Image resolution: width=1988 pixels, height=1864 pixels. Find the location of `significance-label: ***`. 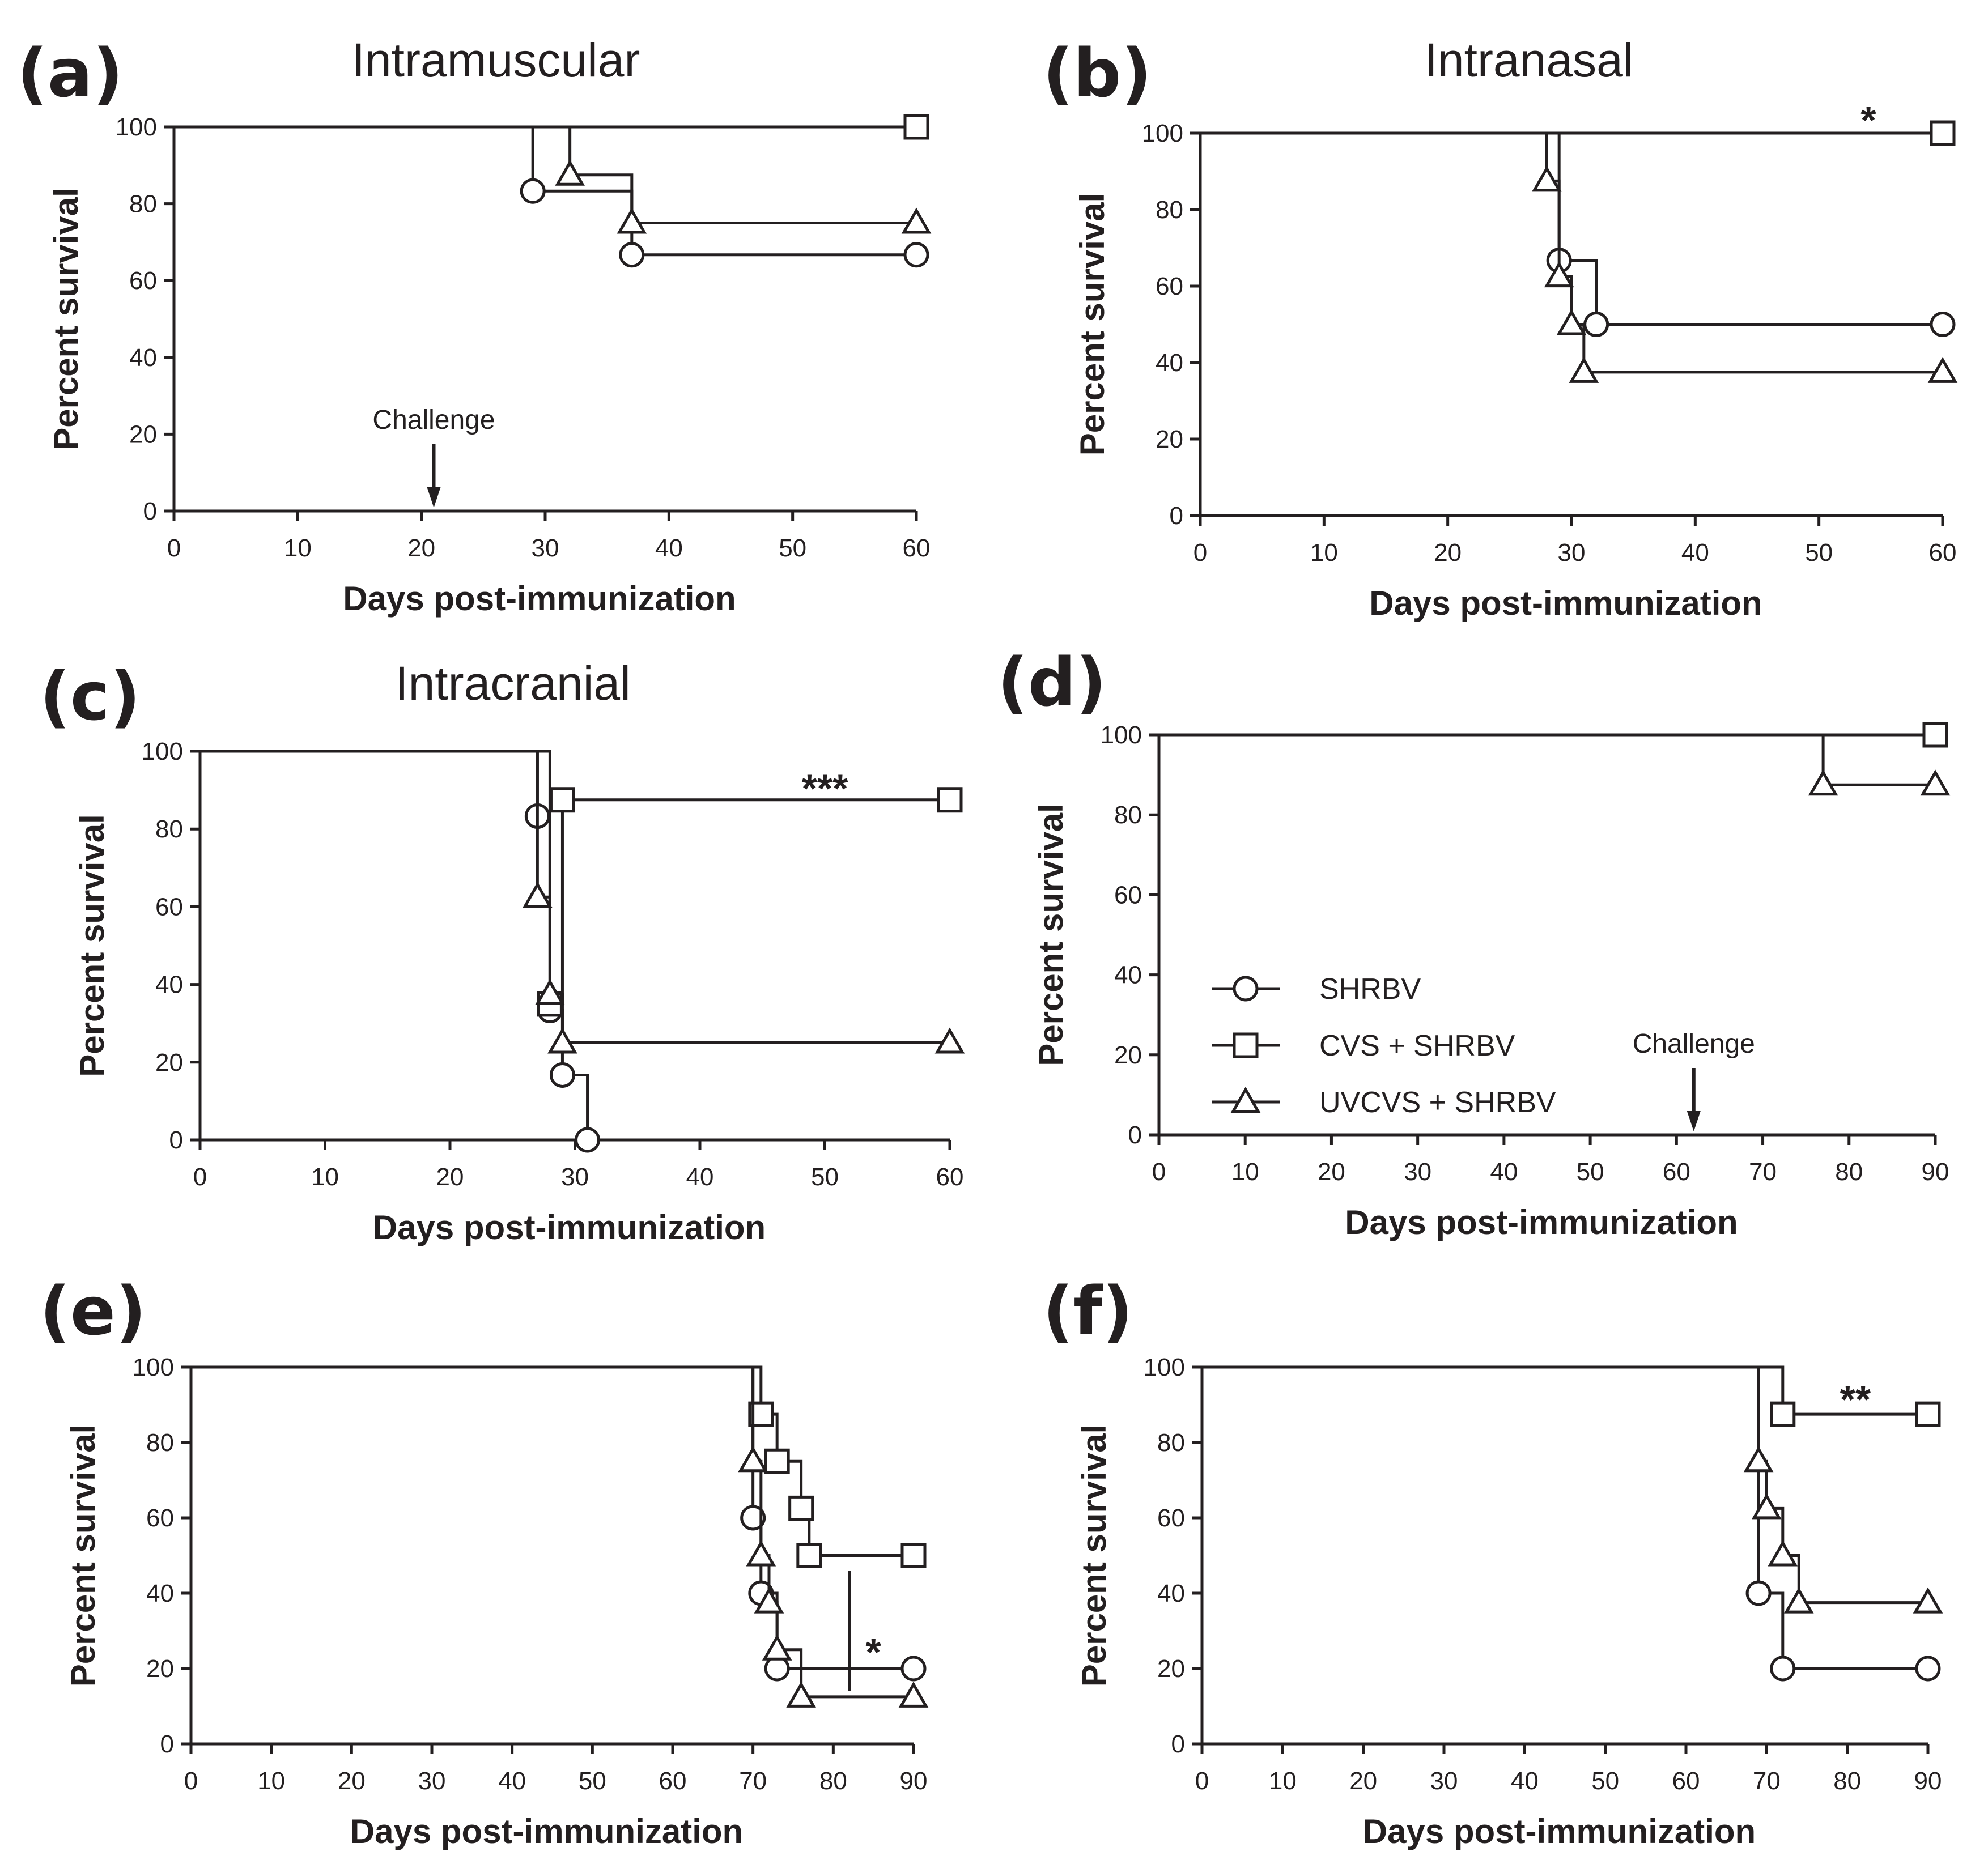

significance-label: *** is located at coordinates (825, 789).